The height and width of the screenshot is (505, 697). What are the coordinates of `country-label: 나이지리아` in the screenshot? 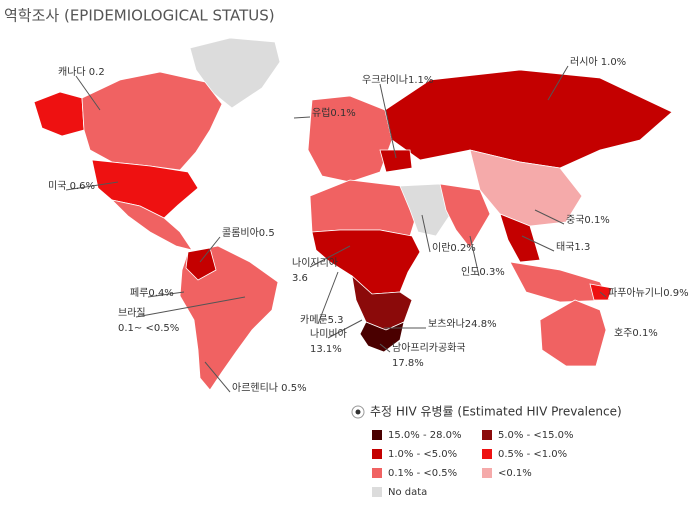 It's located at (315, 263).